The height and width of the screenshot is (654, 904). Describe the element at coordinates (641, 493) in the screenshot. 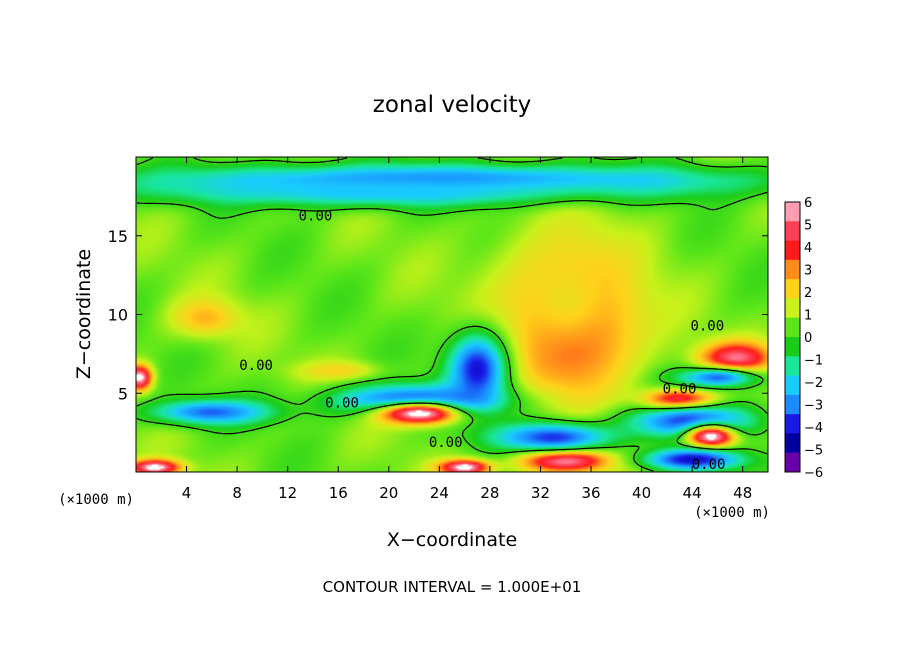

I see `x-tick-label: 40` at that location.